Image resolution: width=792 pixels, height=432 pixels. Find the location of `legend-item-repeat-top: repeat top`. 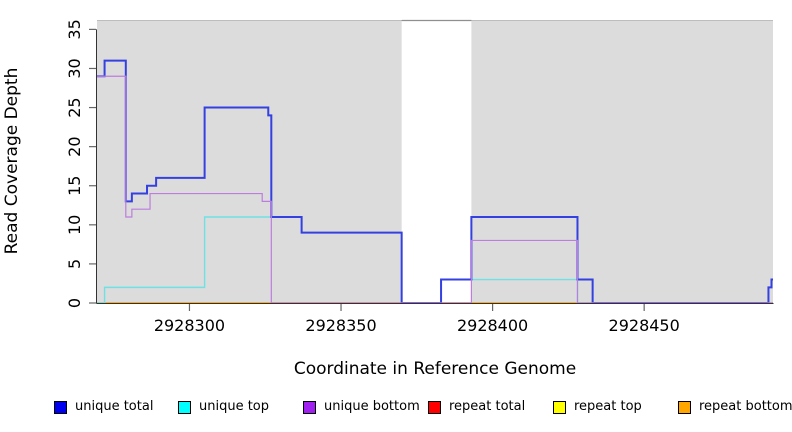

legend-item-repeat-top: repeat top is located at coordinates (597, 407).